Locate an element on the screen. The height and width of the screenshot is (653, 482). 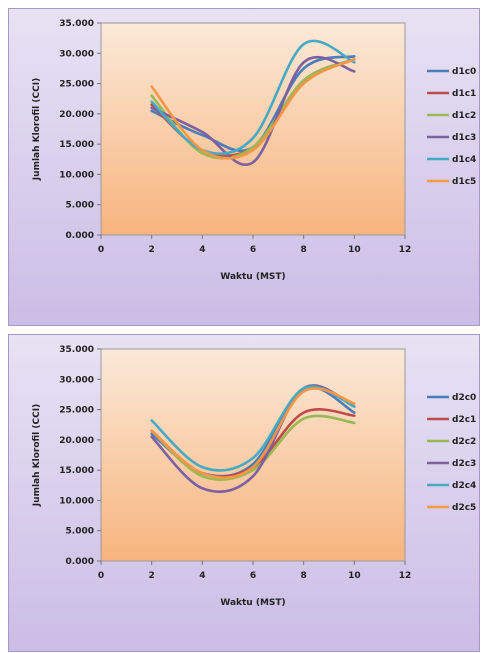
legend-label-d2c1: d2c1 is located at coordinates (464, 420).